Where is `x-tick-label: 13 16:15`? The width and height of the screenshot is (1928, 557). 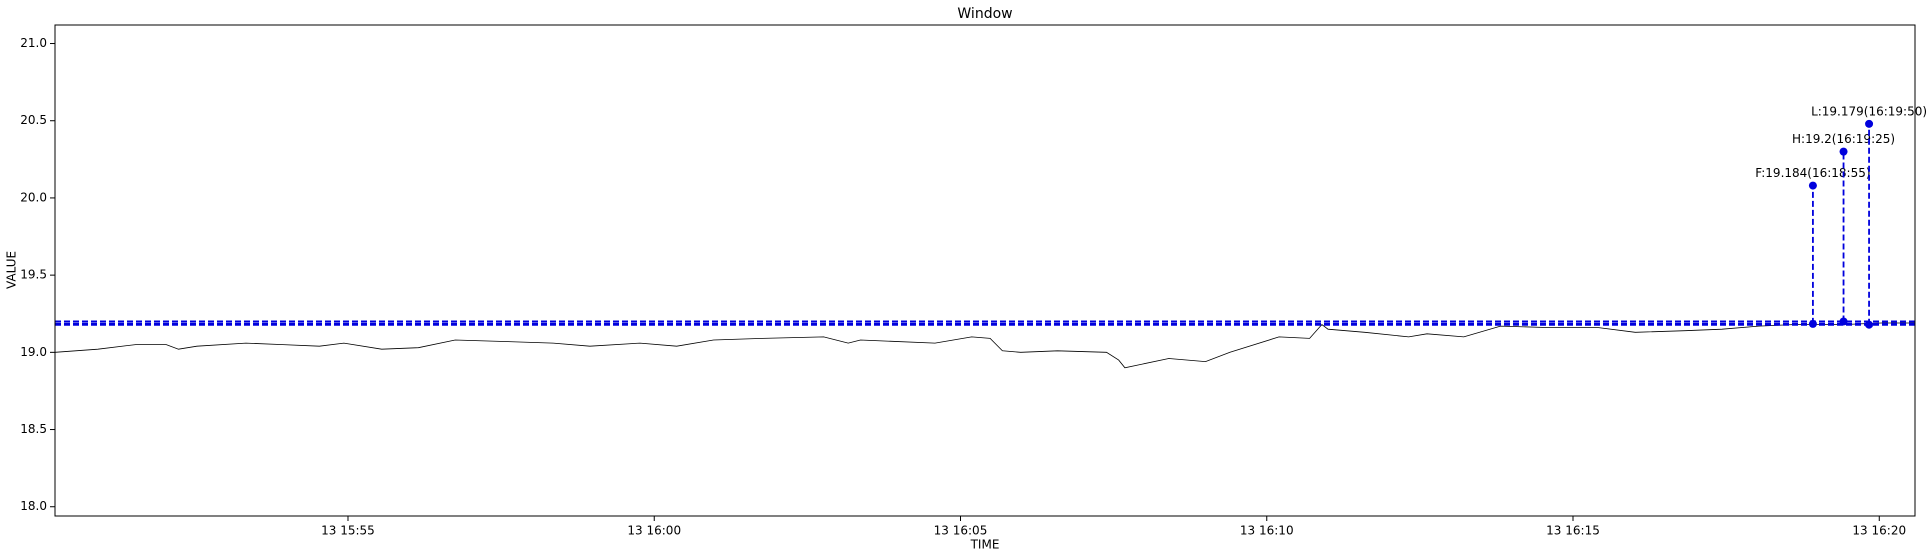
x-tick-label: 13 16:15 is located at coordinates (1573, 531).